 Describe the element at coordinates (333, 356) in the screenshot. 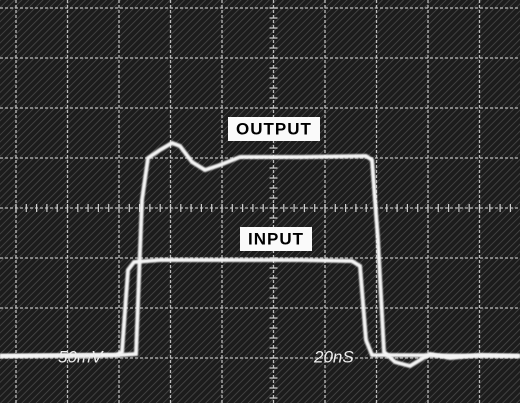

I see `time-per-division: 20nS` at that location.